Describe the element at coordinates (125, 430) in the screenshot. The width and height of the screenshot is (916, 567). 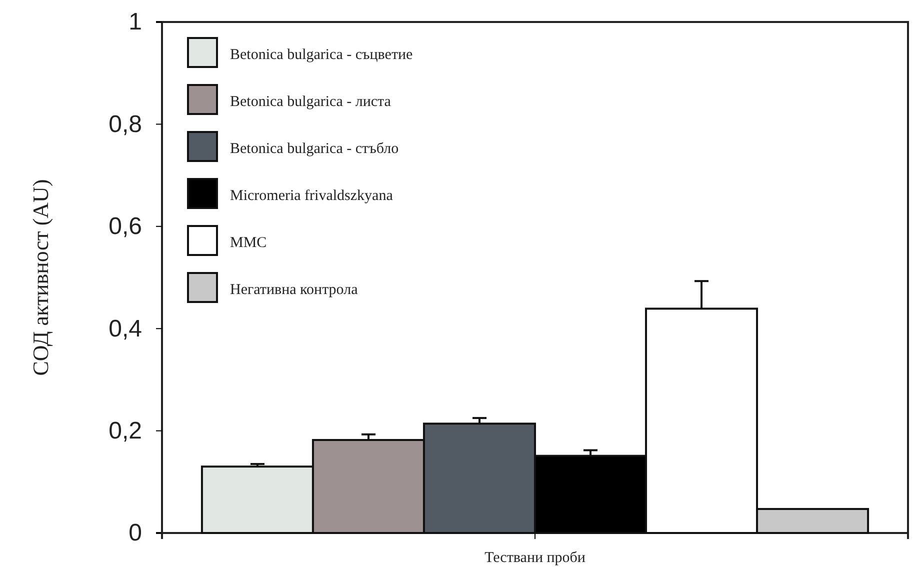
I see `y-tick-label: 0,2` at that location.